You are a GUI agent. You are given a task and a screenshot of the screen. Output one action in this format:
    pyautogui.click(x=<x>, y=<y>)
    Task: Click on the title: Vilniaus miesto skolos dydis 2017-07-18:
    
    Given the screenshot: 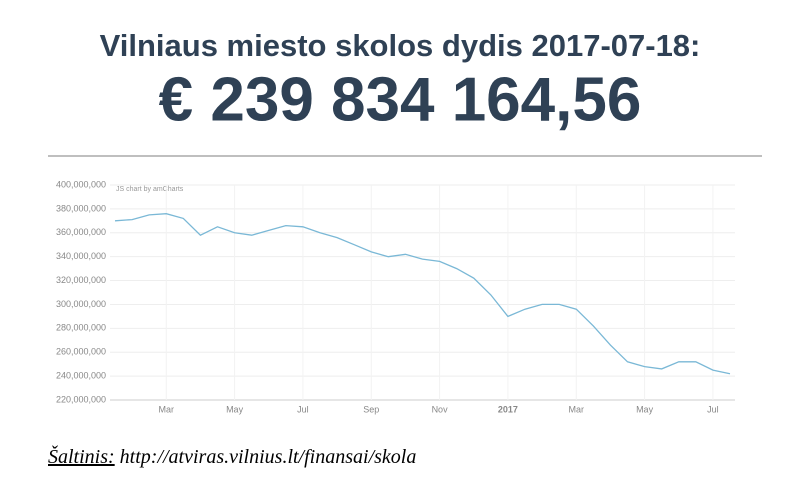 What is the action you would take?
    pyautogui.click(x=400, y=45)
    